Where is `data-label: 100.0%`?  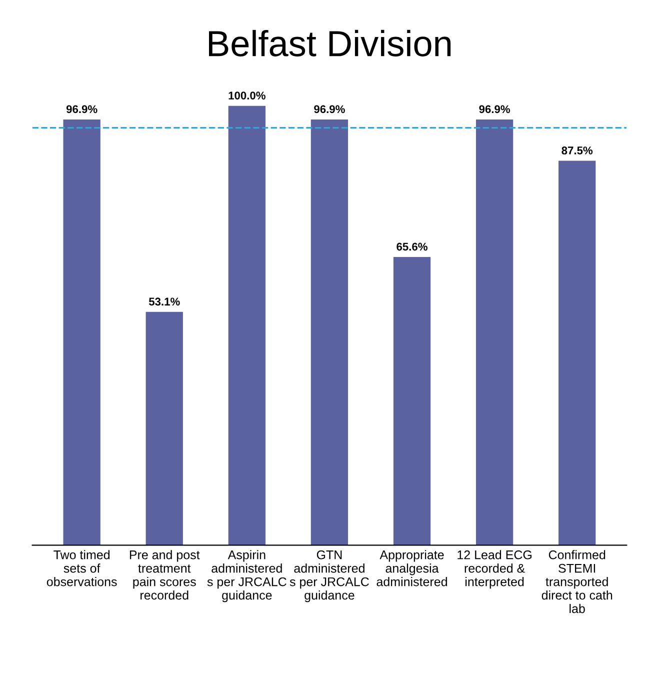
data-label: 100.0% is located at coordinates (247, 96).